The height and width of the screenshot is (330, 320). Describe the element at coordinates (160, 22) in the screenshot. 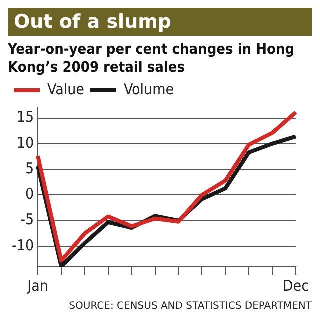

I see `chart-title: Out of a slump` at that location.